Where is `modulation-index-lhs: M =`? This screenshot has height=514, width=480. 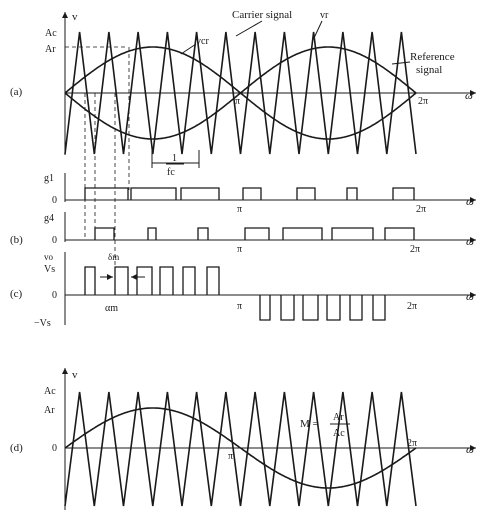 modulation-index-lhs: M = is located at coordinates (309, 424).